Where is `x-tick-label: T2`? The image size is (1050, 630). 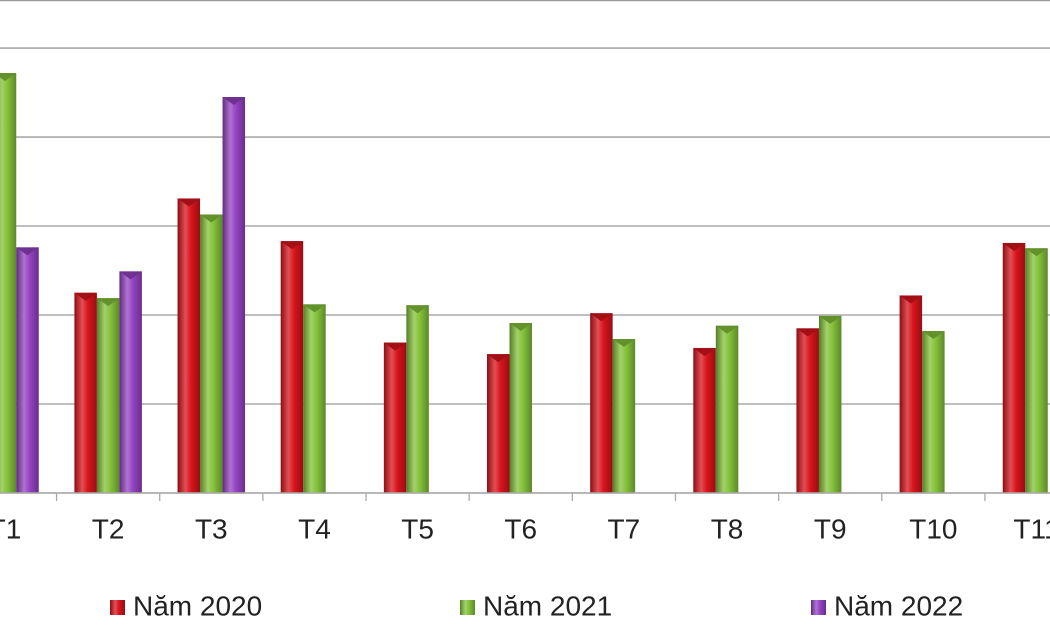 x-tick-label: T2 is located at coordinates (108, 528).